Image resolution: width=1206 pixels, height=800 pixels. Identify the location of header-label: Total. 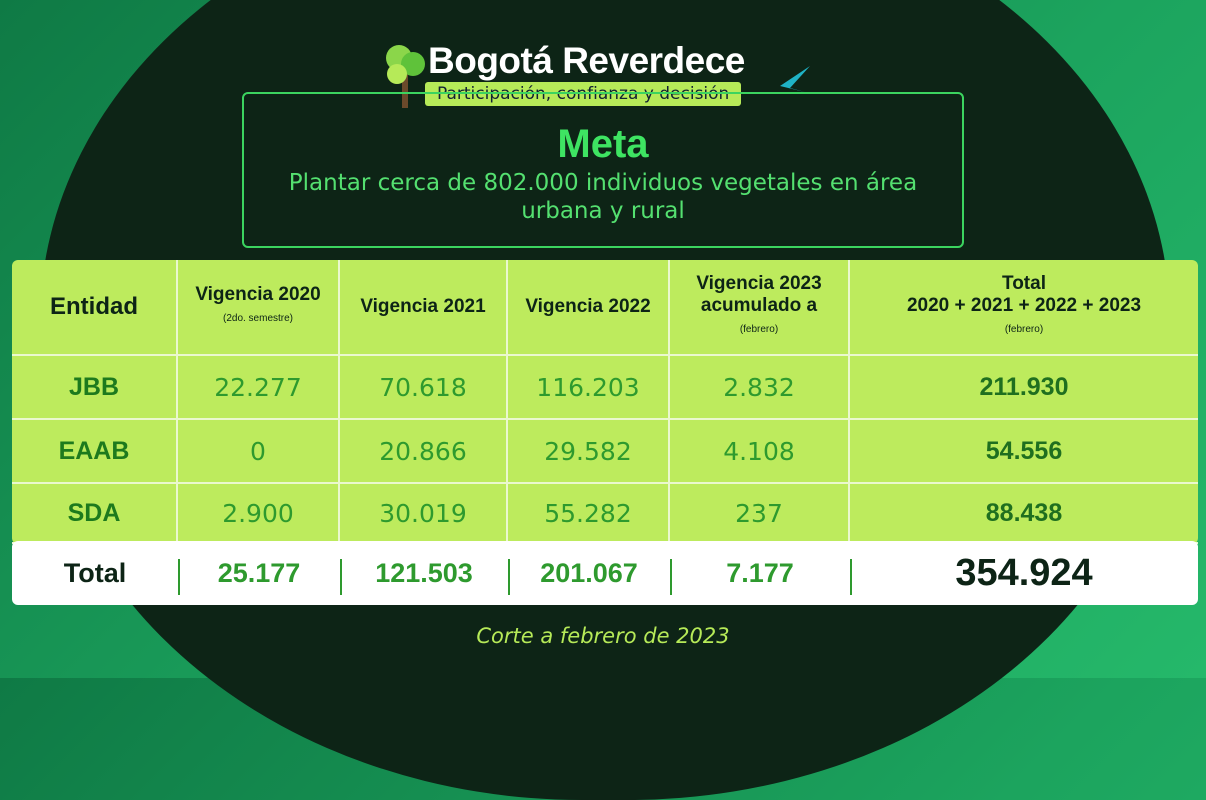
(1024, 283).